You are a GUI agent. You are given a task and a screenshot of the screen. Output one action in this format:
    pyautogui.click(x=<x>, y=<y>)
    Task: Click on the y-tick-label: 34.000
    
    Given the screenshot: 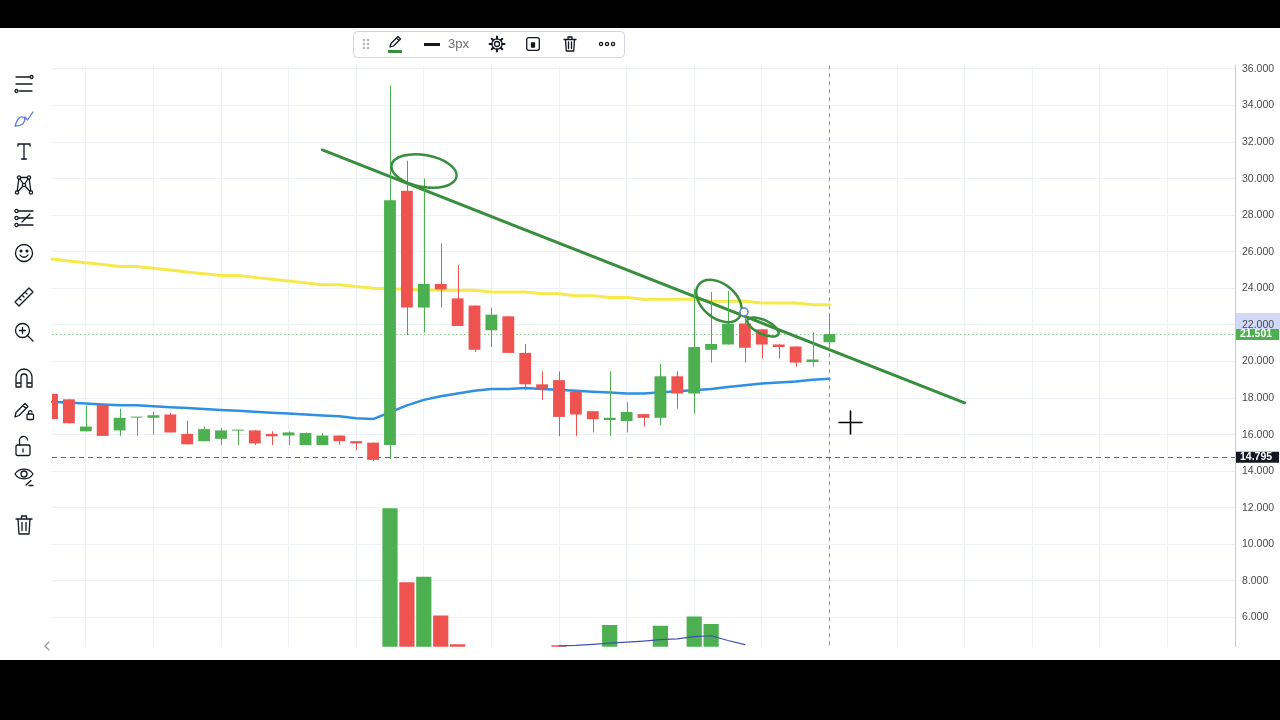 What is the action you would take?
    pyautogui.click(x=1258, y=104)
    